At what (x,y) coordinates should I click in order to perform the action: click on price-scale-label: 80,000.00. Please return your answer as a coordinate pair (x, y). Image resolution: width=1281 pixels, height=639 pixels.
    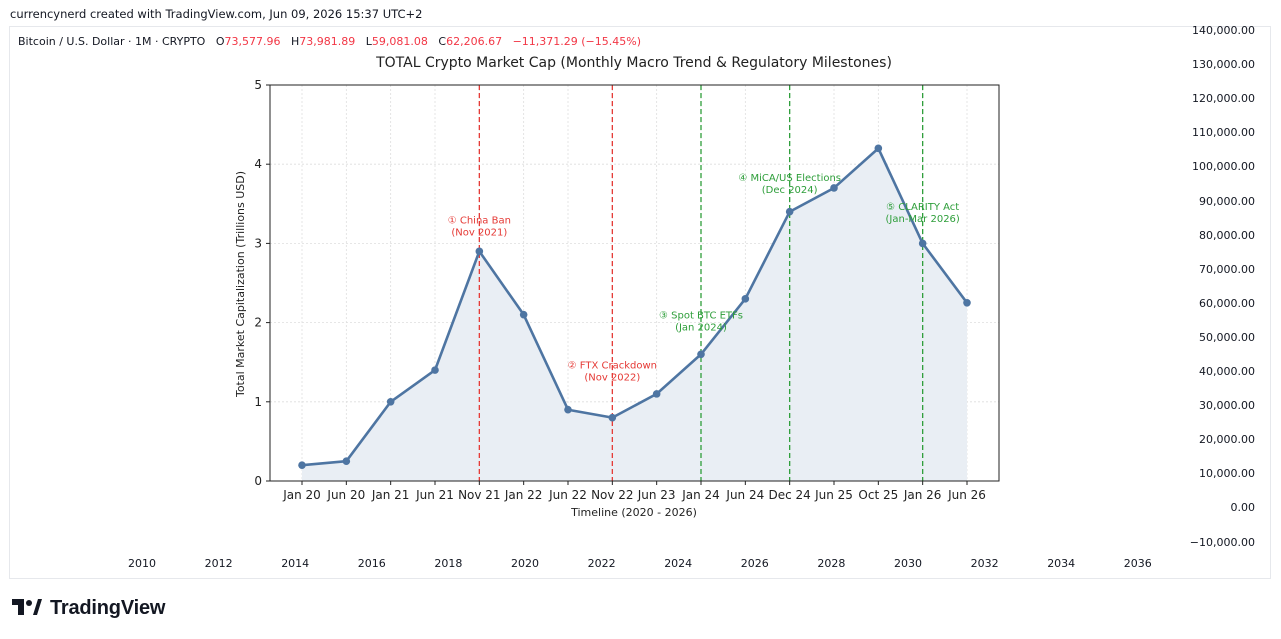
    Looking at the image, I should click on (1227, 235).